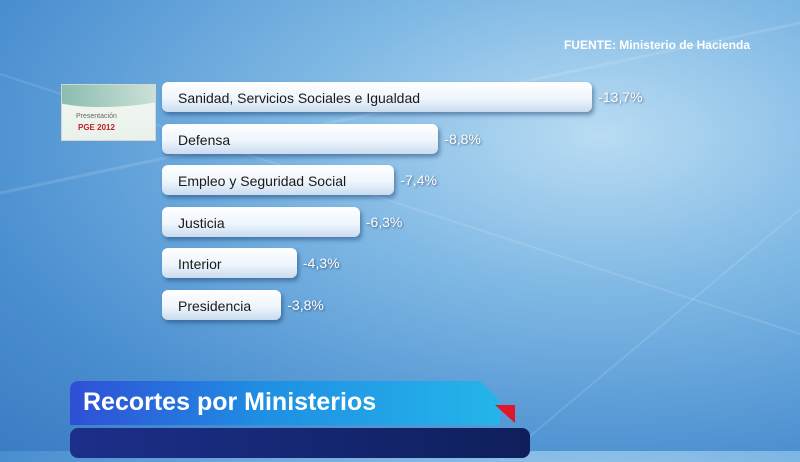  What do you see at coordinates (204, 139) in the screenshot?
I see `bar-label: Defensa` at bounding box center [204, 139].